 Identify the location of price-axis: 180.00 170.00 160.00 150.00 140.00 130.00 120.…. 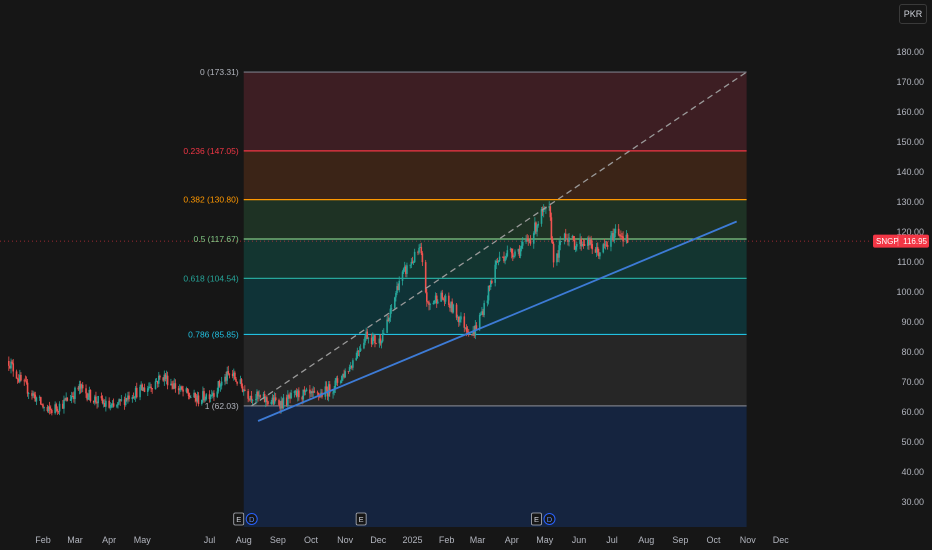
(910, 277).